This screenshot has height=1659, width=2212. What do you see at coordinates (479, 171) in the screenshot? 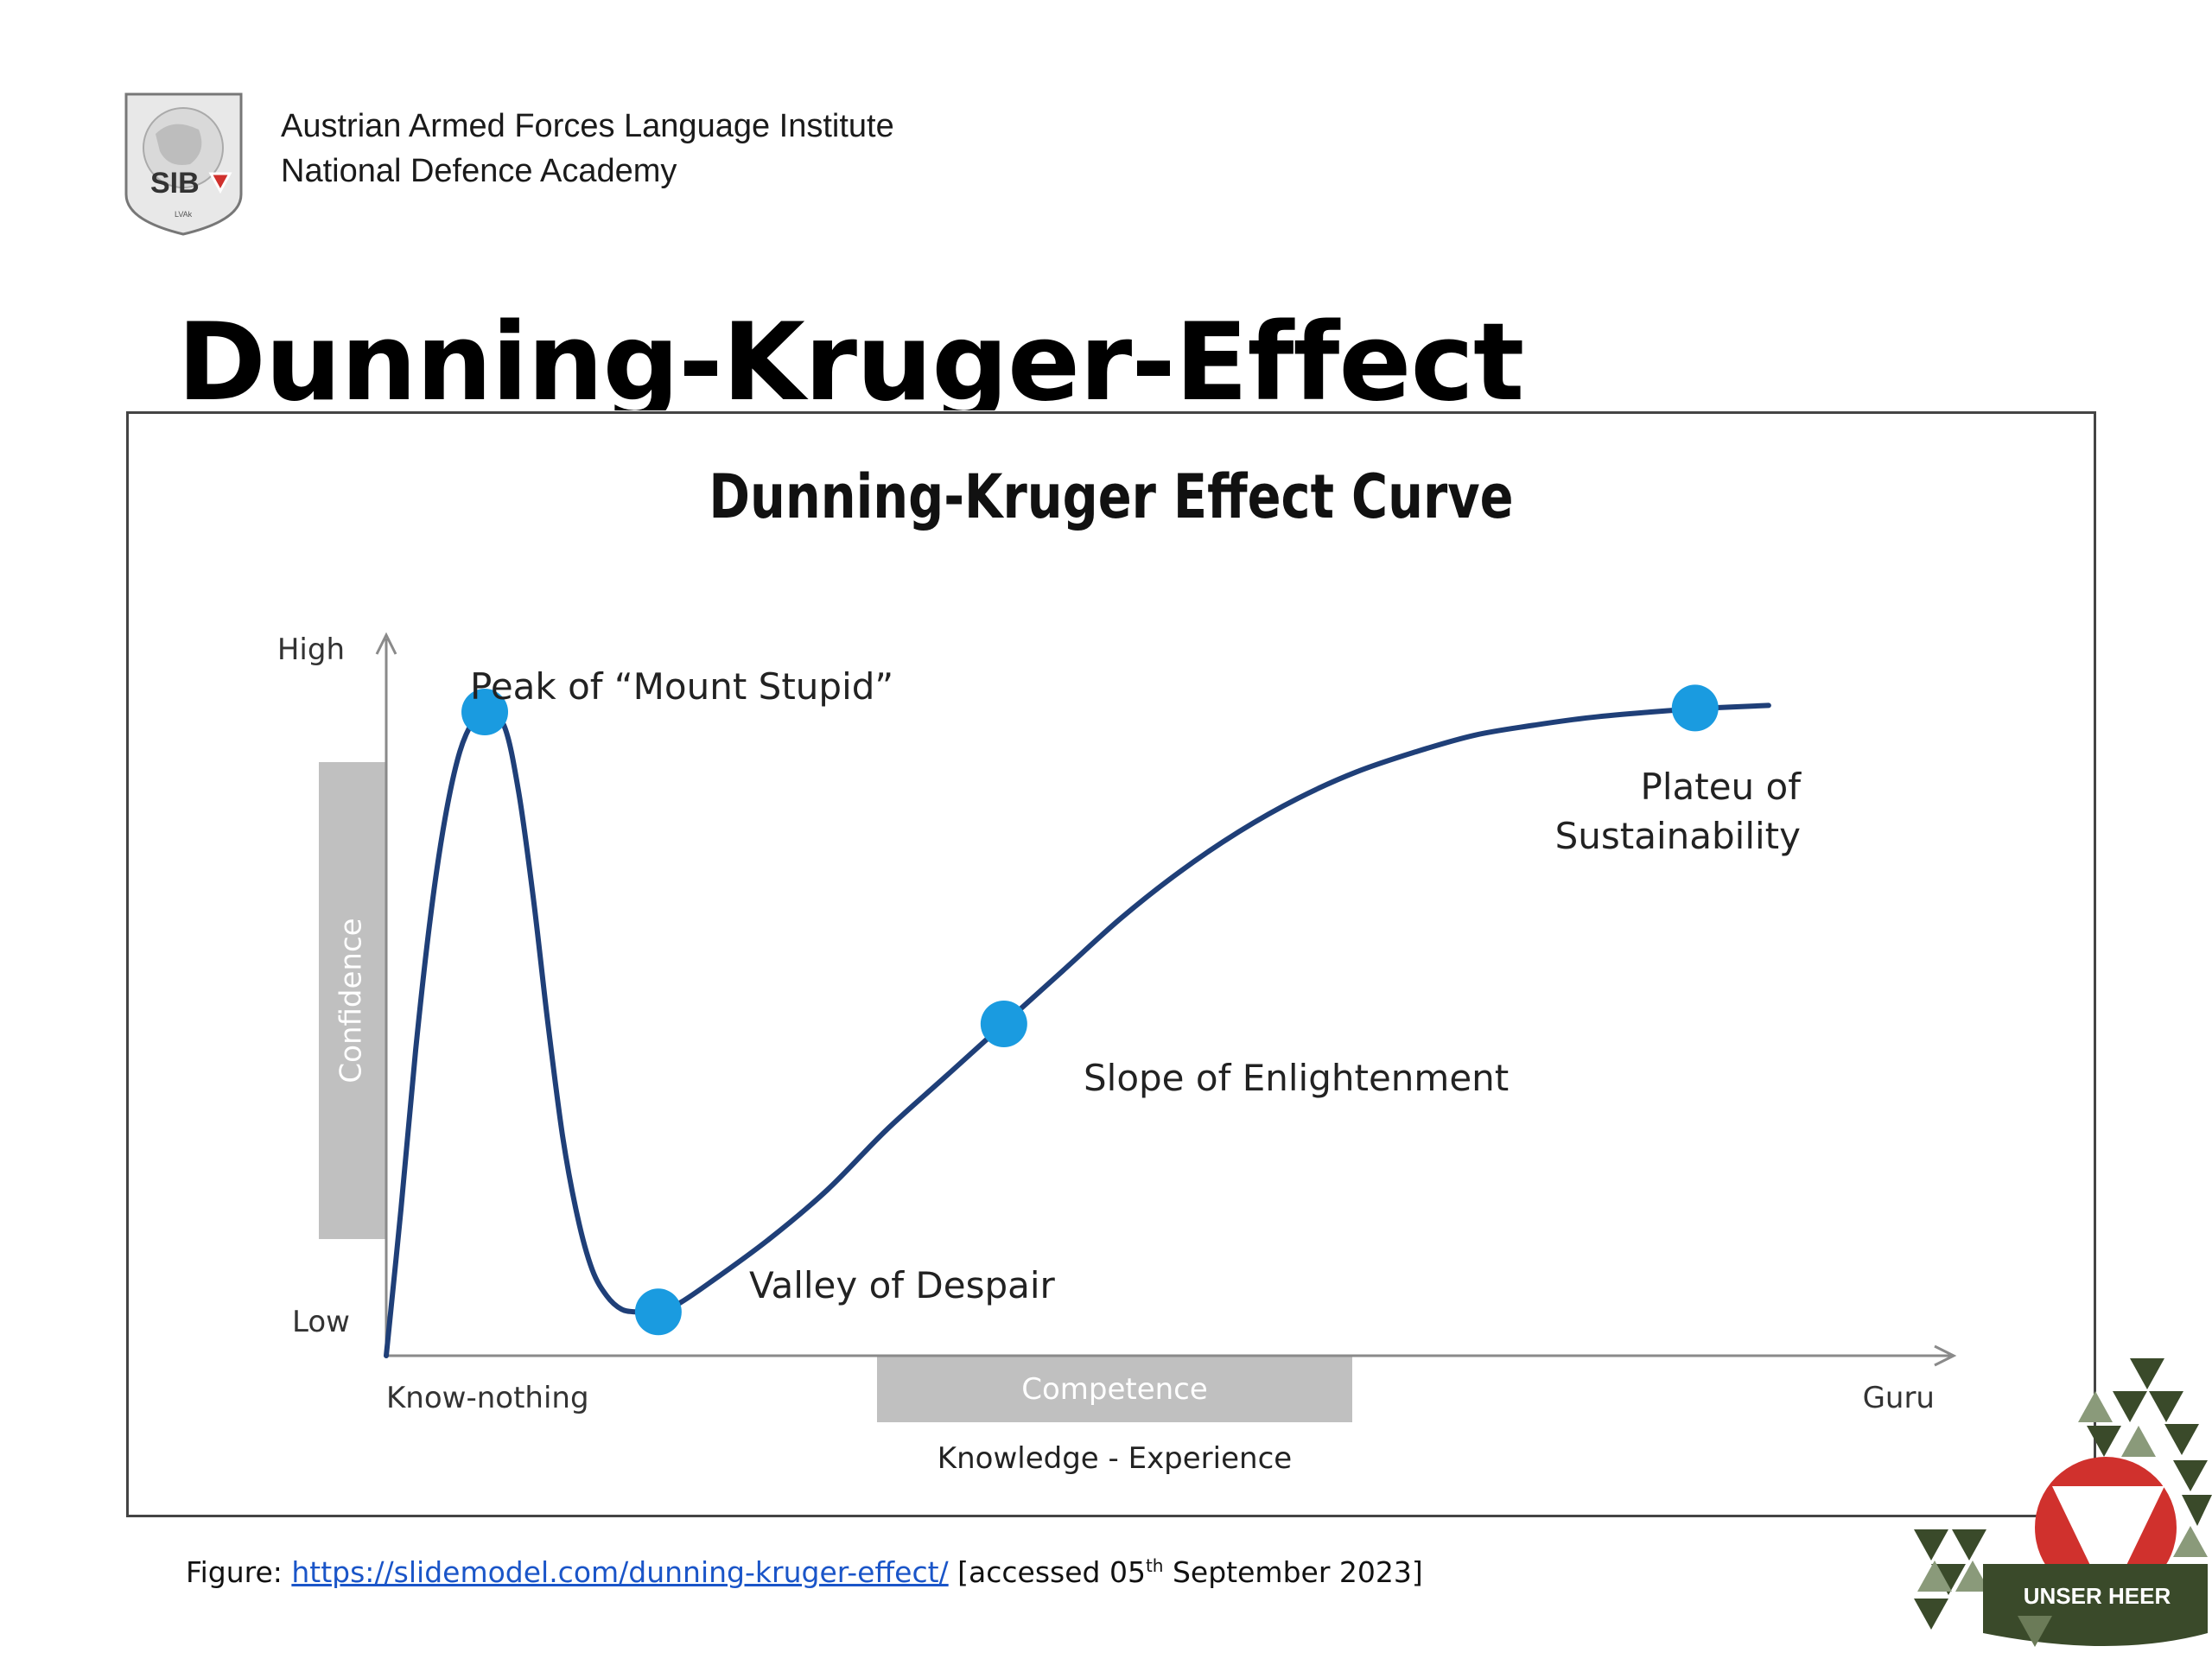
I see `institute-line-2: National Defence Academy` at bounding box center [479, 171].